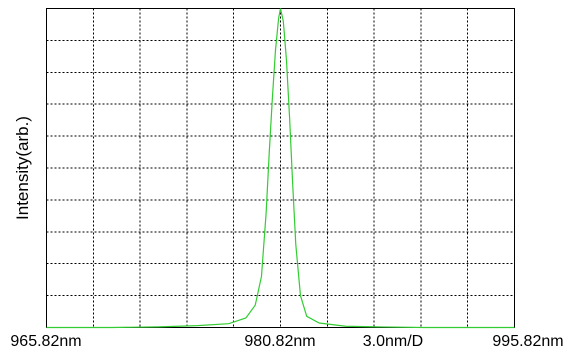 The height and width of the screenshot is (354, 577). What do you see at coordinates (527, 341) in the screenshot?
I see `x-tick-label-right: 995.82nm` at bounding box center [527, 341].